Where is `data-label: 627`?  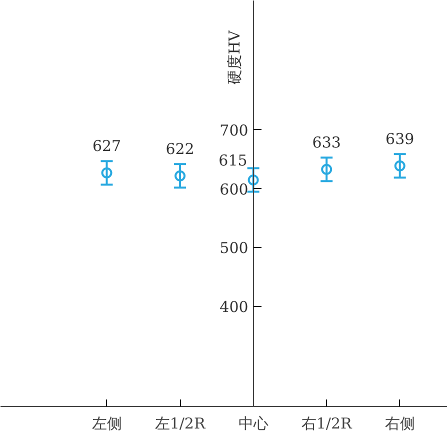
data-label: 627 is located at coordinates (107, 145).